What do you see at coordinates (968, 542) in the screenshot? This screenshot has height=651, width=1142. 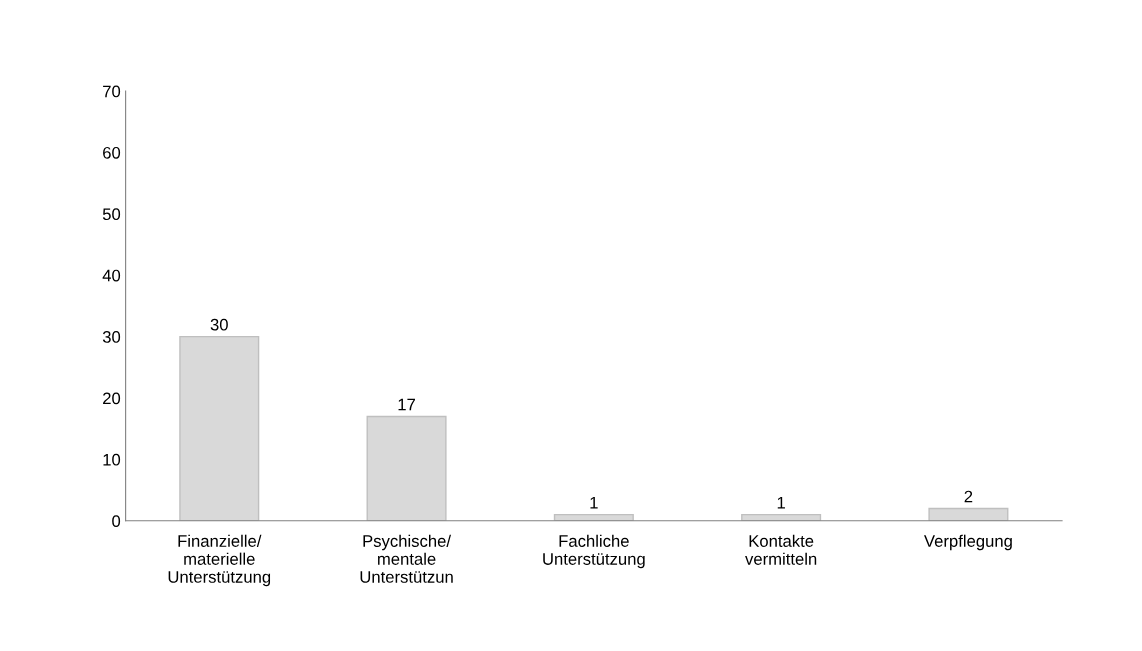 I see `x-tick-label: Verpflegung` at bounding box center [968, 542].